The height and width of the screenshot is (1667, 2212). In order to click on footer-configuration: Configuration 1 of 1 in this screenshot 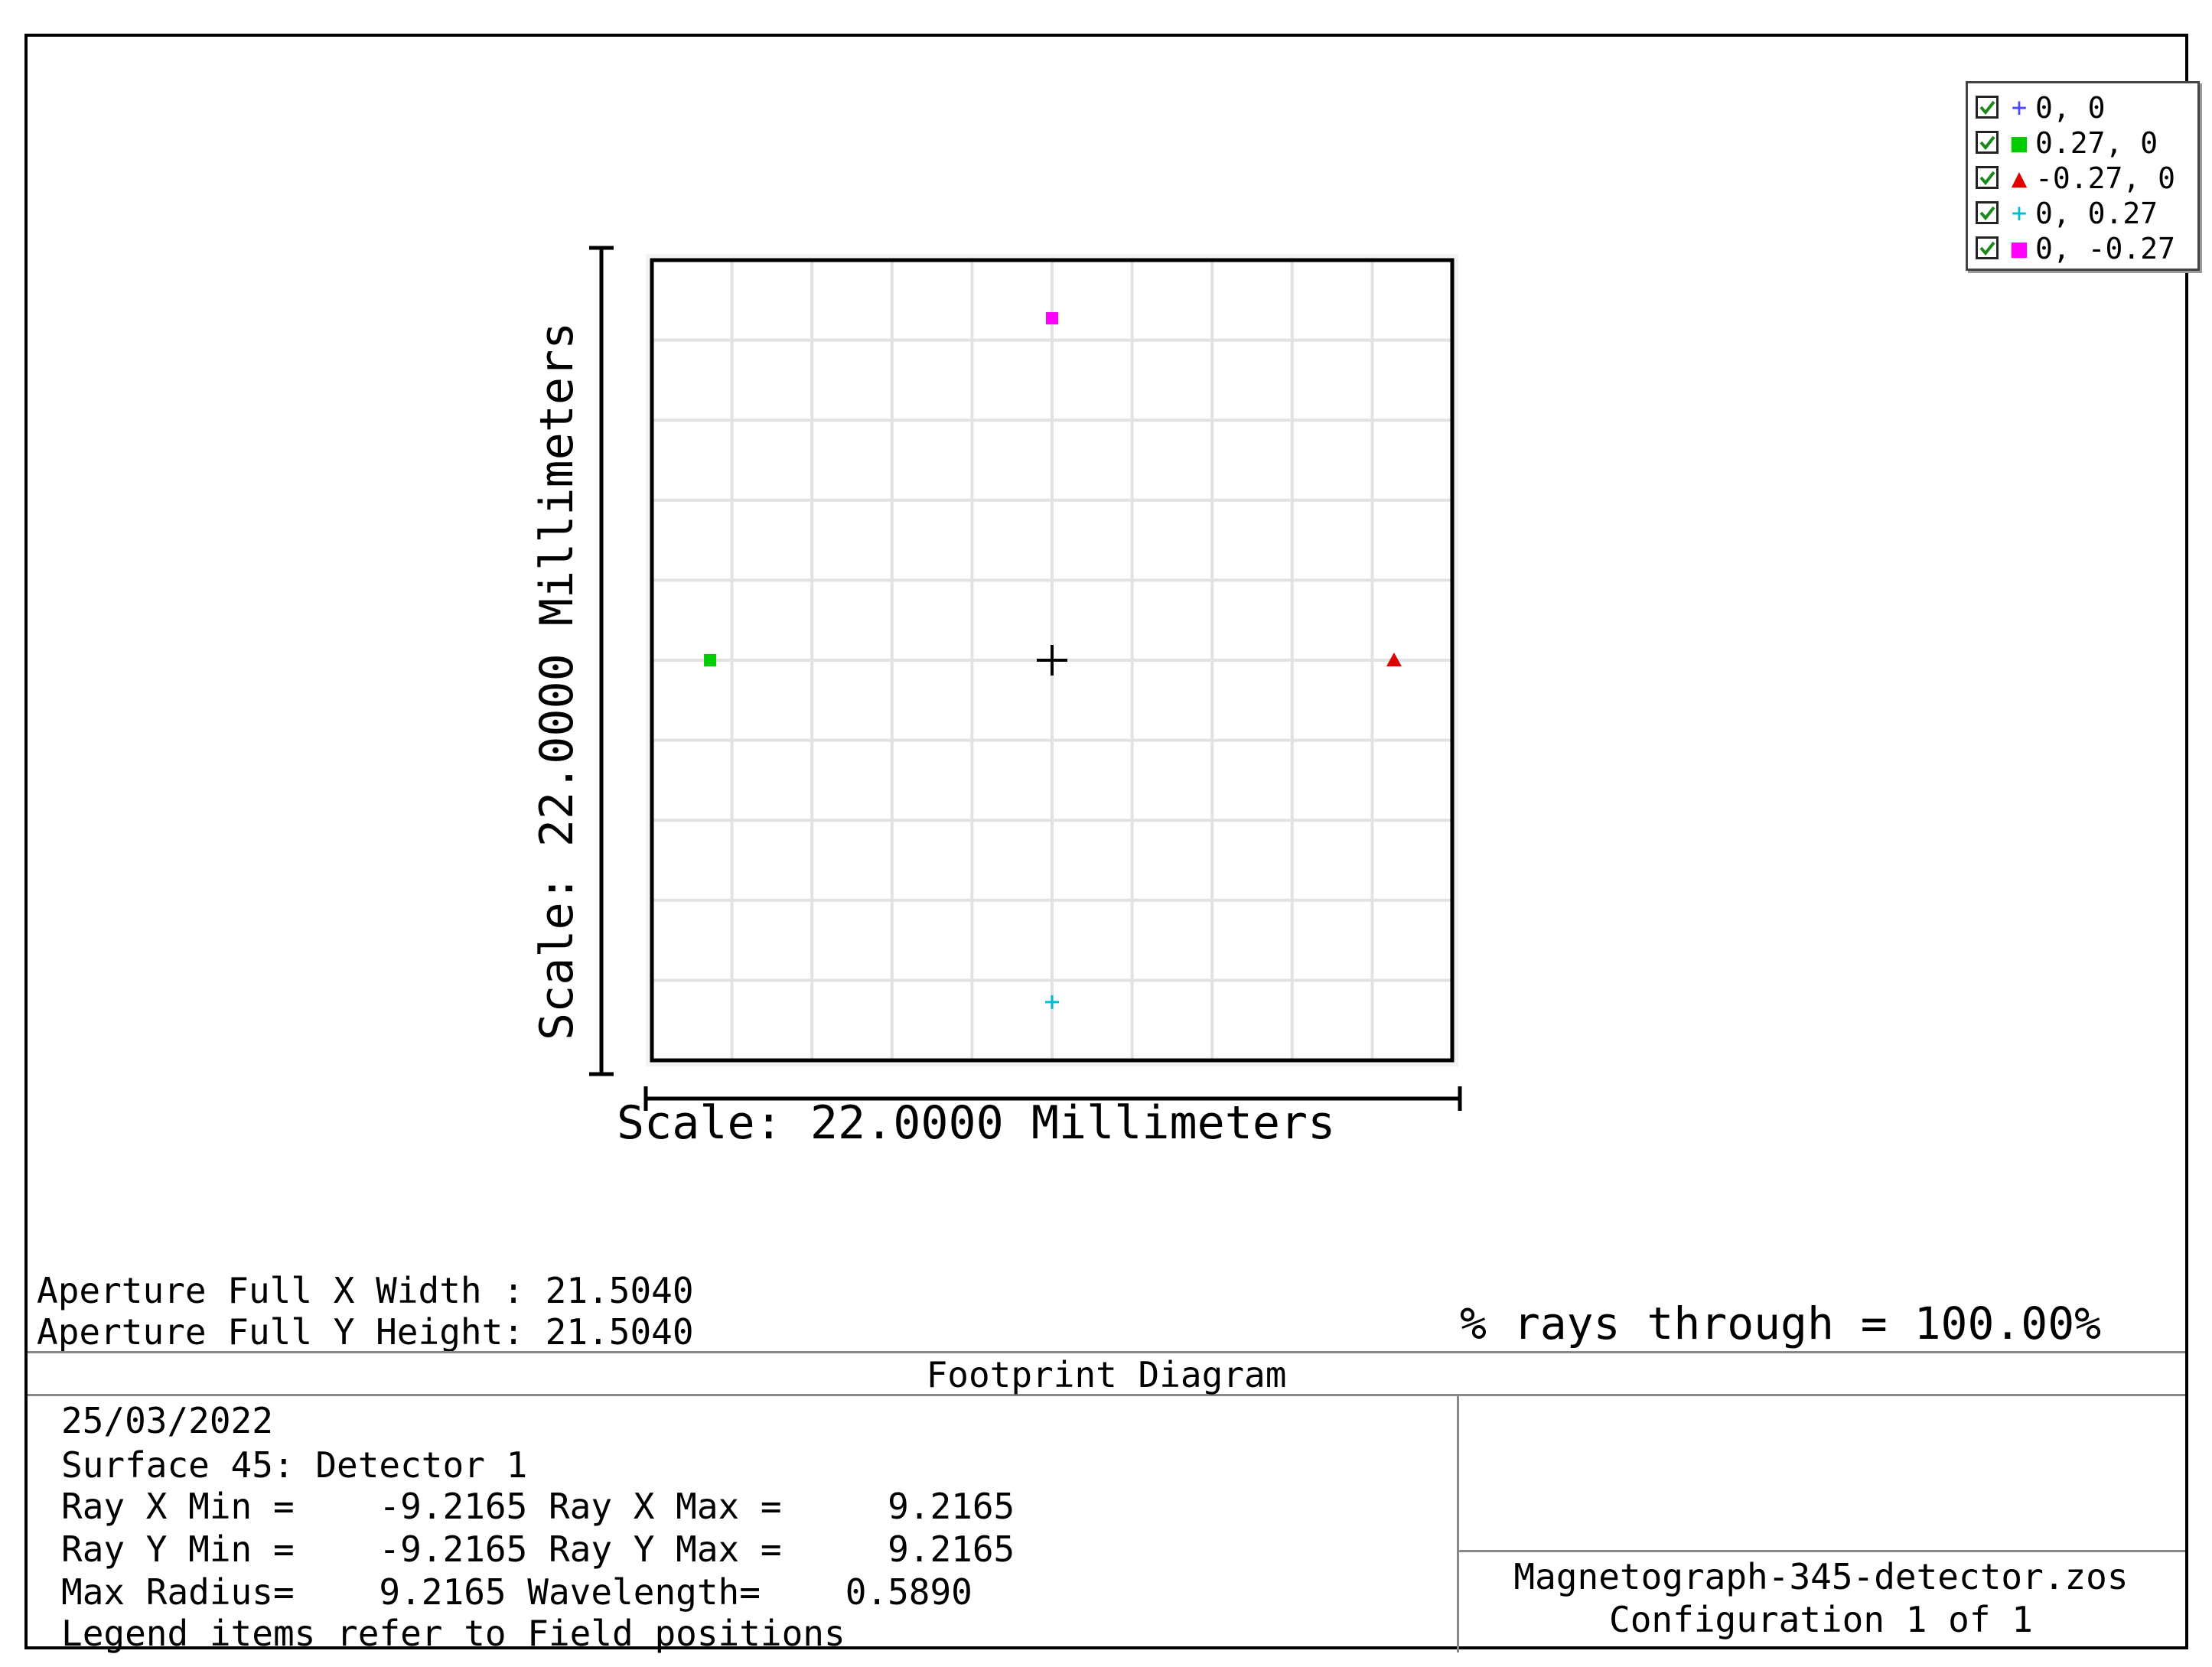, I will do `click(1821, 1619)`.